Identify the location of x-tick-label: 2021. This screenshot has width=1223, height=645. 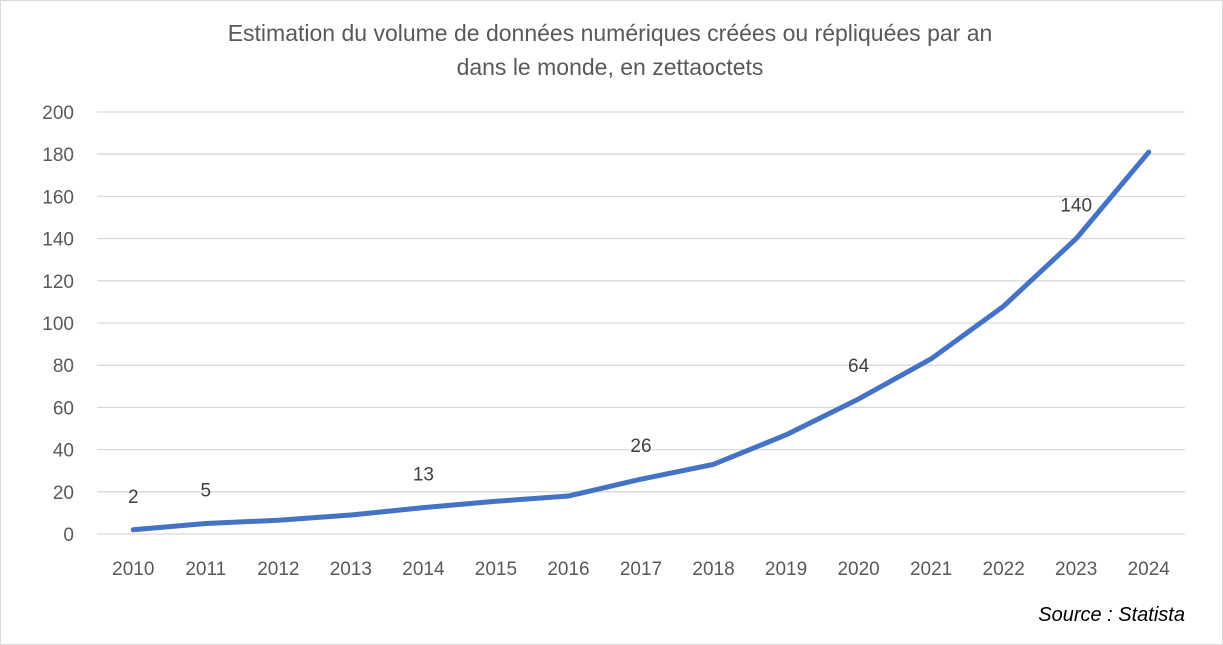
(931, 569).